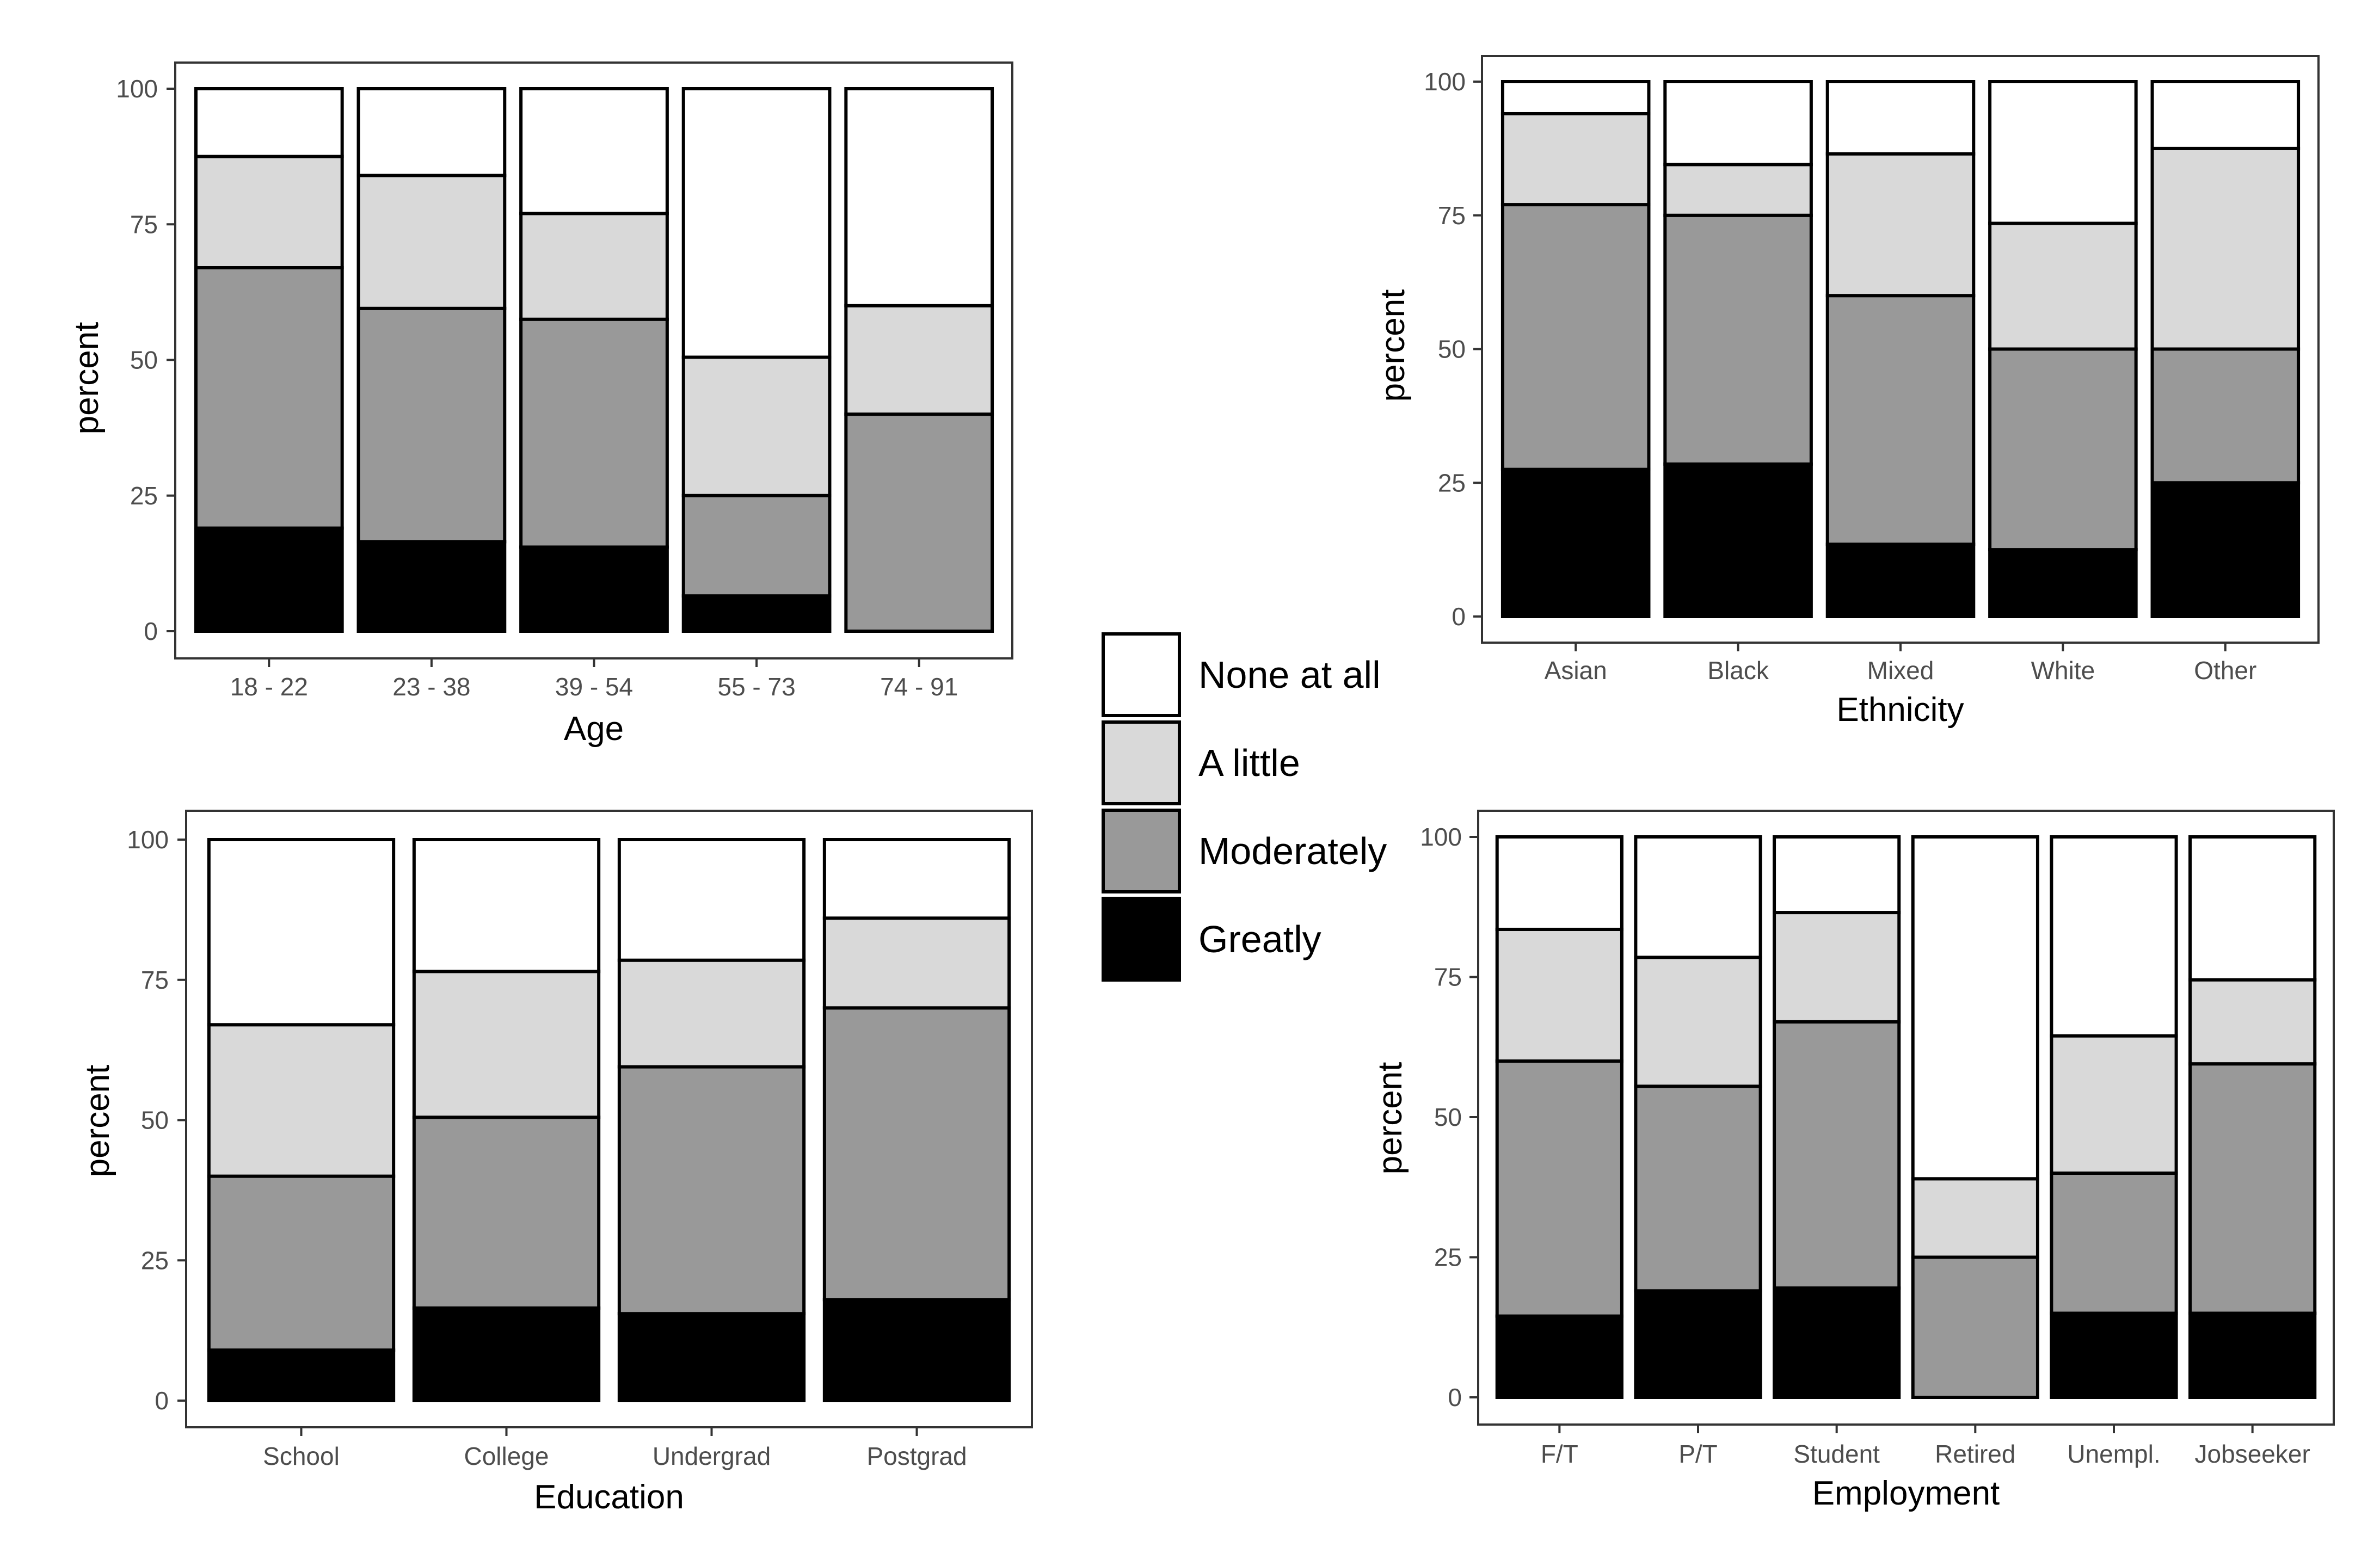 The width and height of the screenshot is (2380, 1541). Describe the element at coordinates (2114, 1355) in the screenshot. I see `employment-bar-unempl-greatly` at that location.